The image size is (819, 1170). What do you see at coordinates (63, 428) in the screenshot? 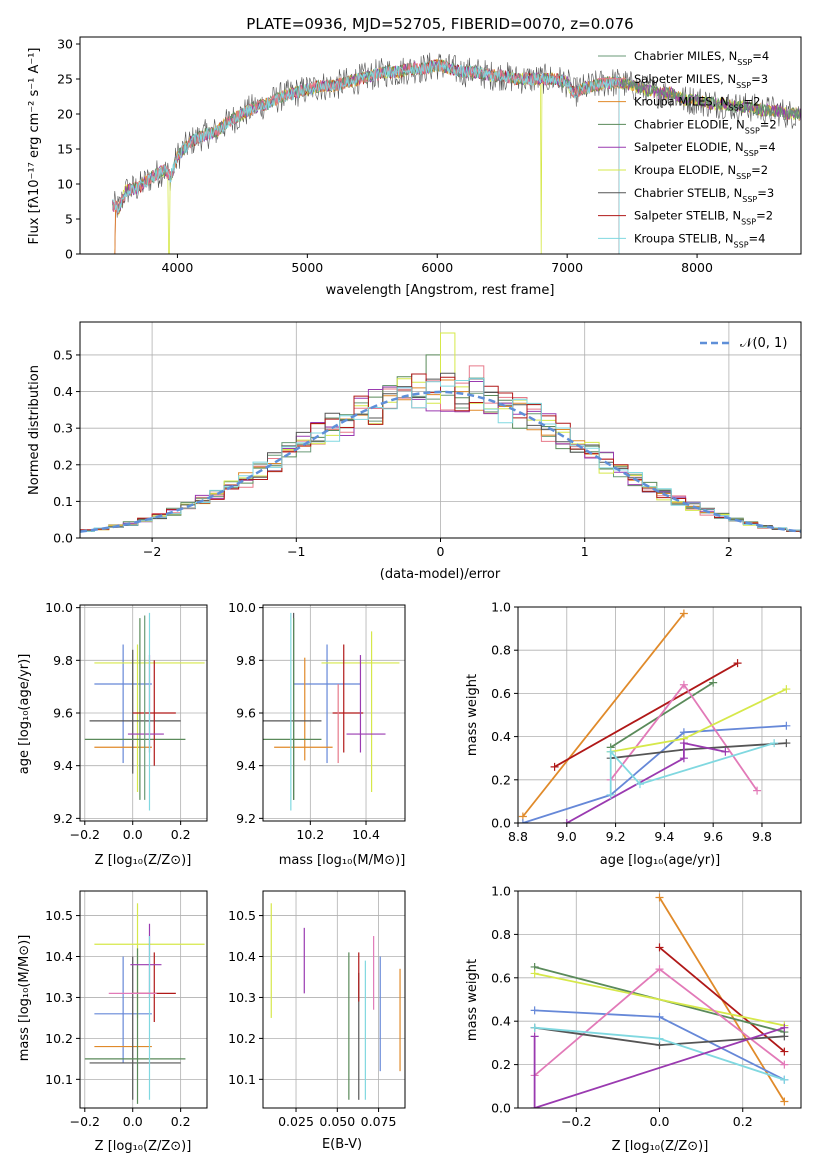
I see `y-tick-label-3: 0.3` at bounding box center [63, 428].